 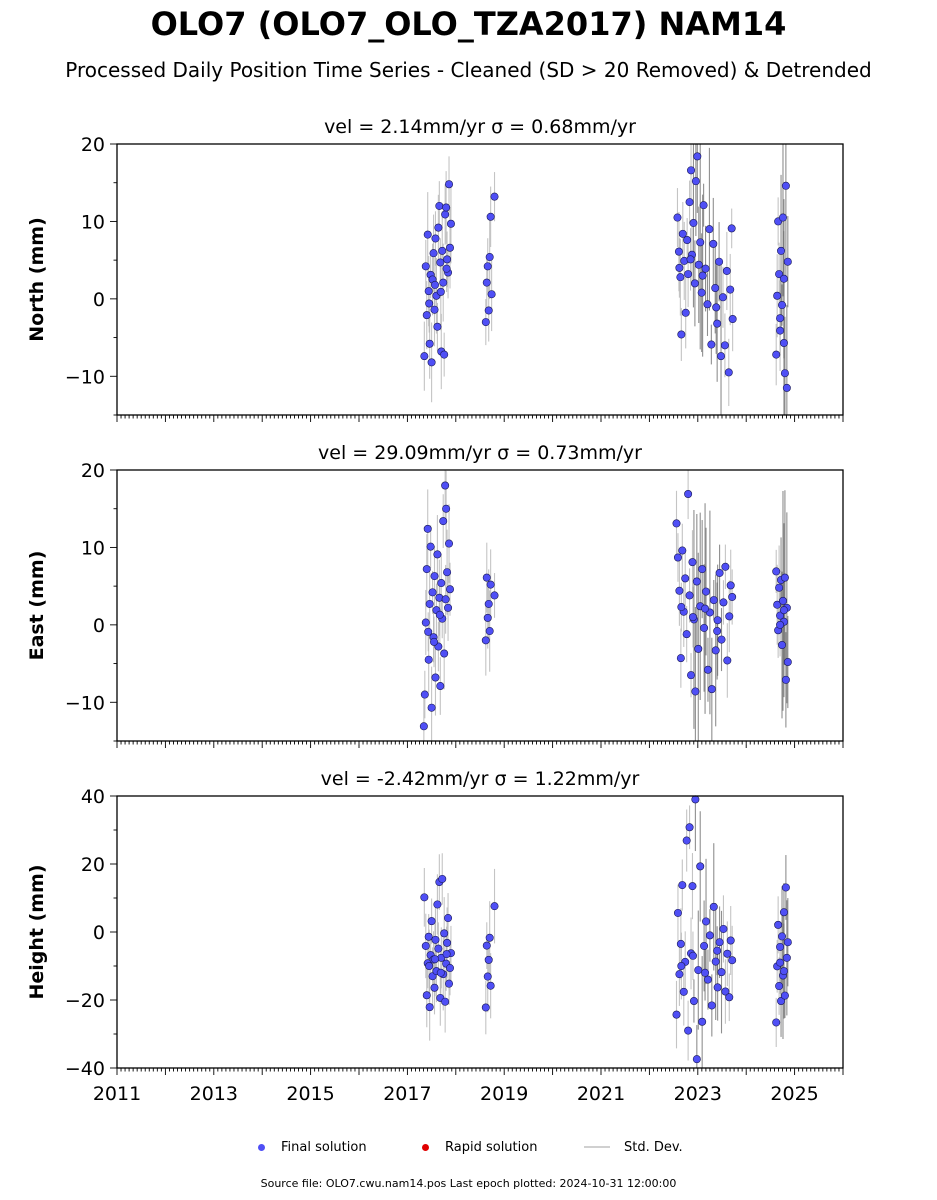 What do you see at coordinates (633, 1147) in the screenshot?
I see `legend-item-std: Std. Dev.` at bounding box center [633, 1147].